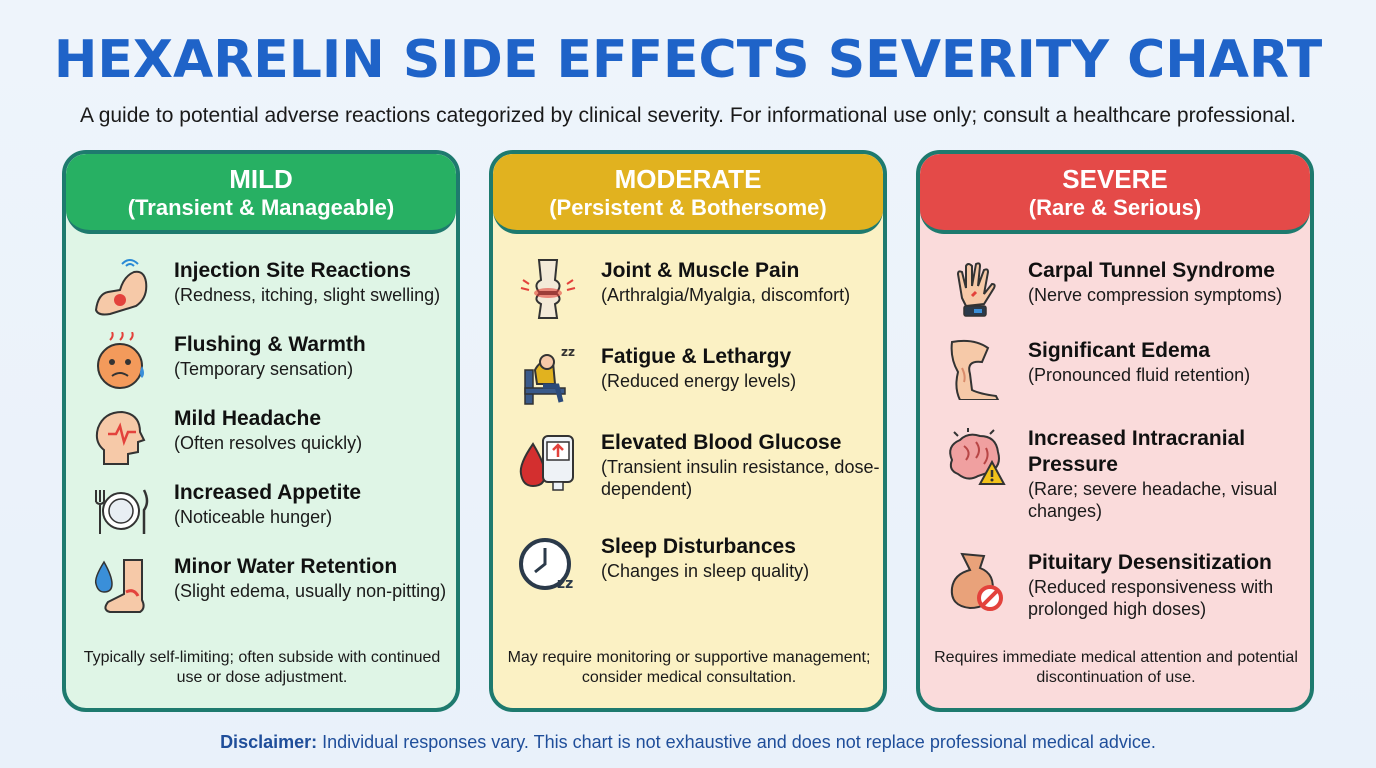  I want to click on page-title: HEXARELIN SIDE EFFECTS SEVERITY CHART, so click(688, 60).